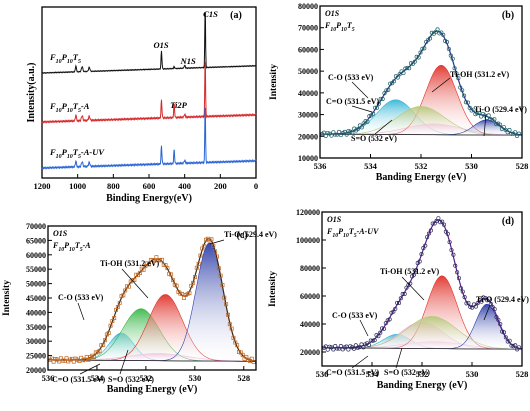 The height and width of the screenshot is (411, 530). I want to click on panel-a-series-label-1-part-4: 5, so click(79, 111).